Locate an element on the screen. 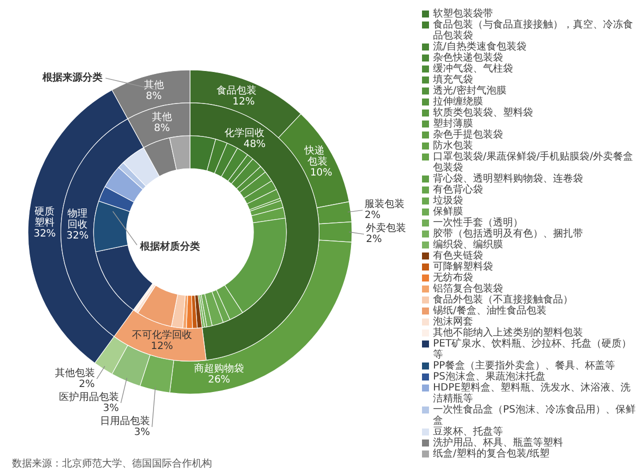  legend-label: 透光/密封气泡膜 is located at coordinates (469, 90).